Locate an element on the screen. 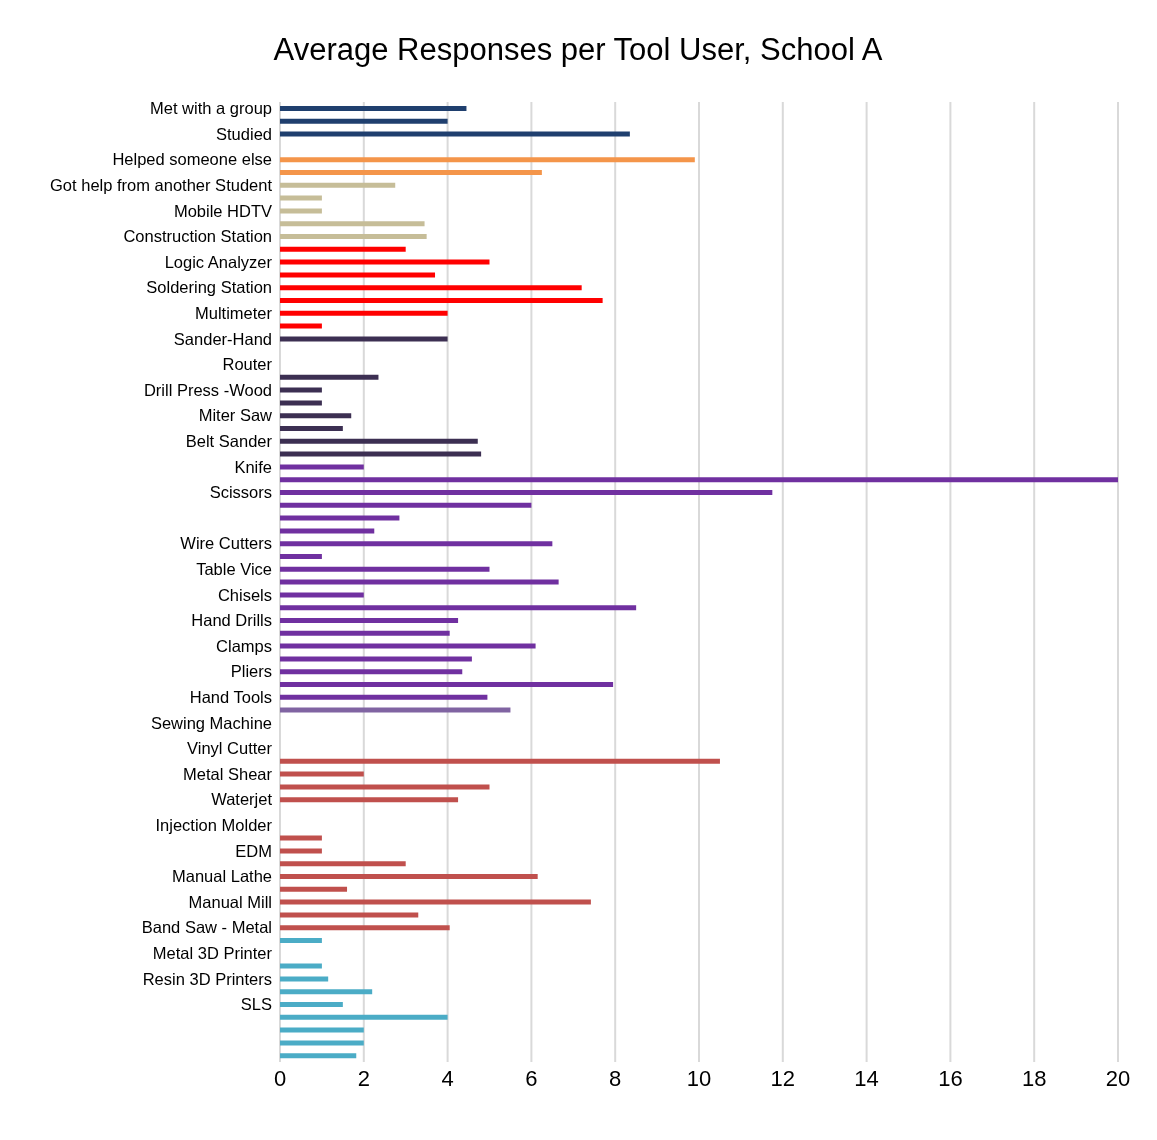 The height and width of the screenshot is (1140, 1157). x-tick-label: 14 is located at coordinates (866, 1078).